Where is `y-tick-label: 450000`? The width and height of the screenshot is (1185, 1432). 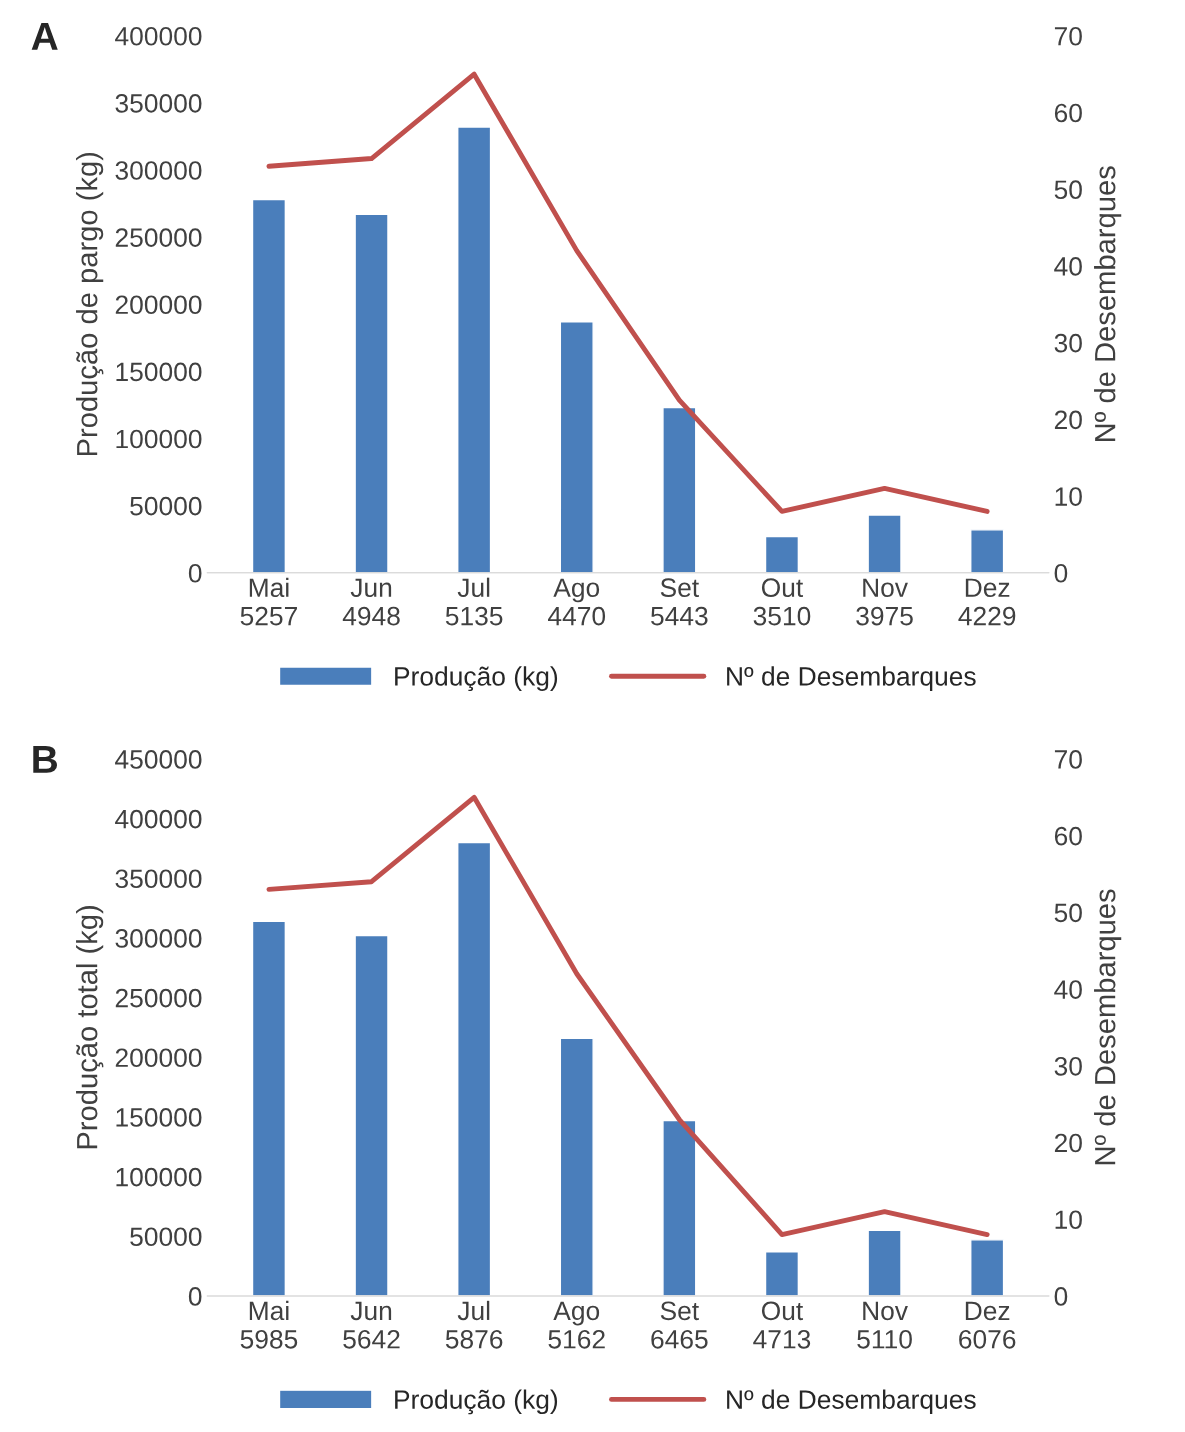
y-tick-label: 450000 is located at coordinates (158, 759).